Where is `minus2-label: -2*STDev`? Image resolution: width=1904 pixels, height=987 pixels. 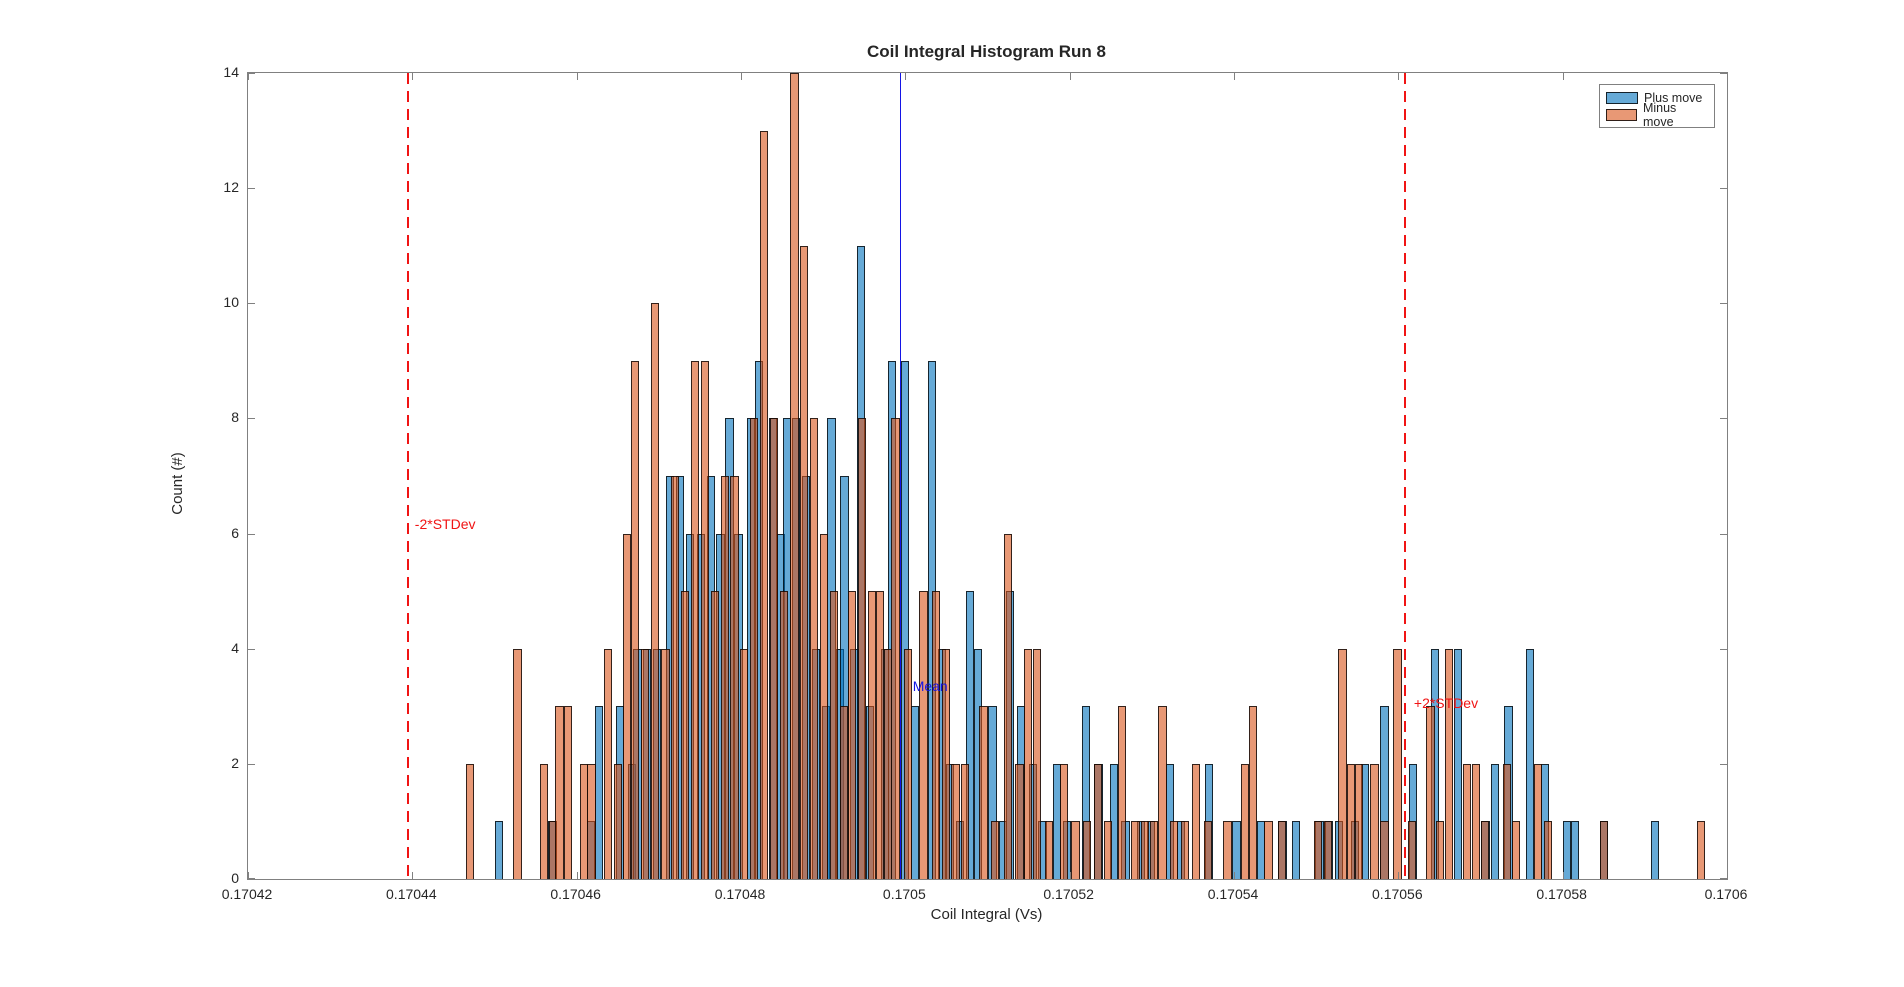 minus2-label: -2*STDev is located at coordinates (445, 524).